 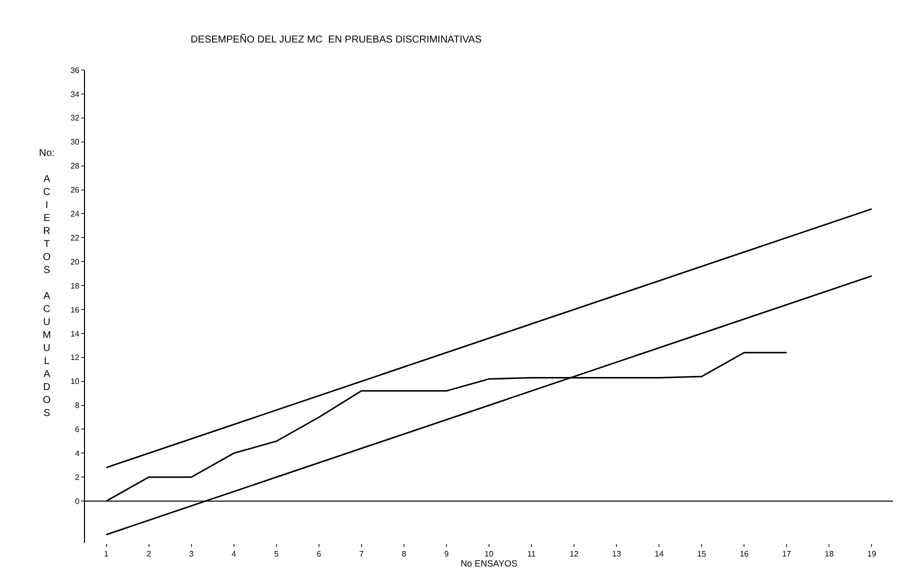 What do you see at coordinates (191, 554) in the screenshot?
I see `x-tick-label: 3` at bounding box center [191, 554].